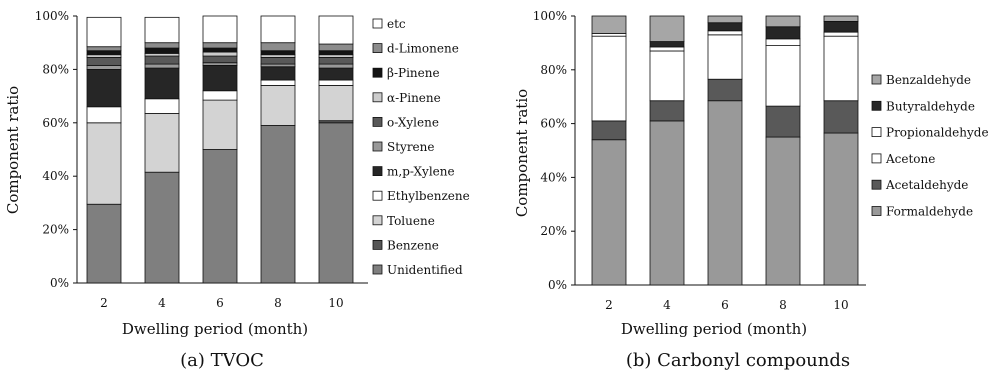  Describe the element at coordinates (411, 221) in the screenshot. I see `legend-label: Toluene` at that location.